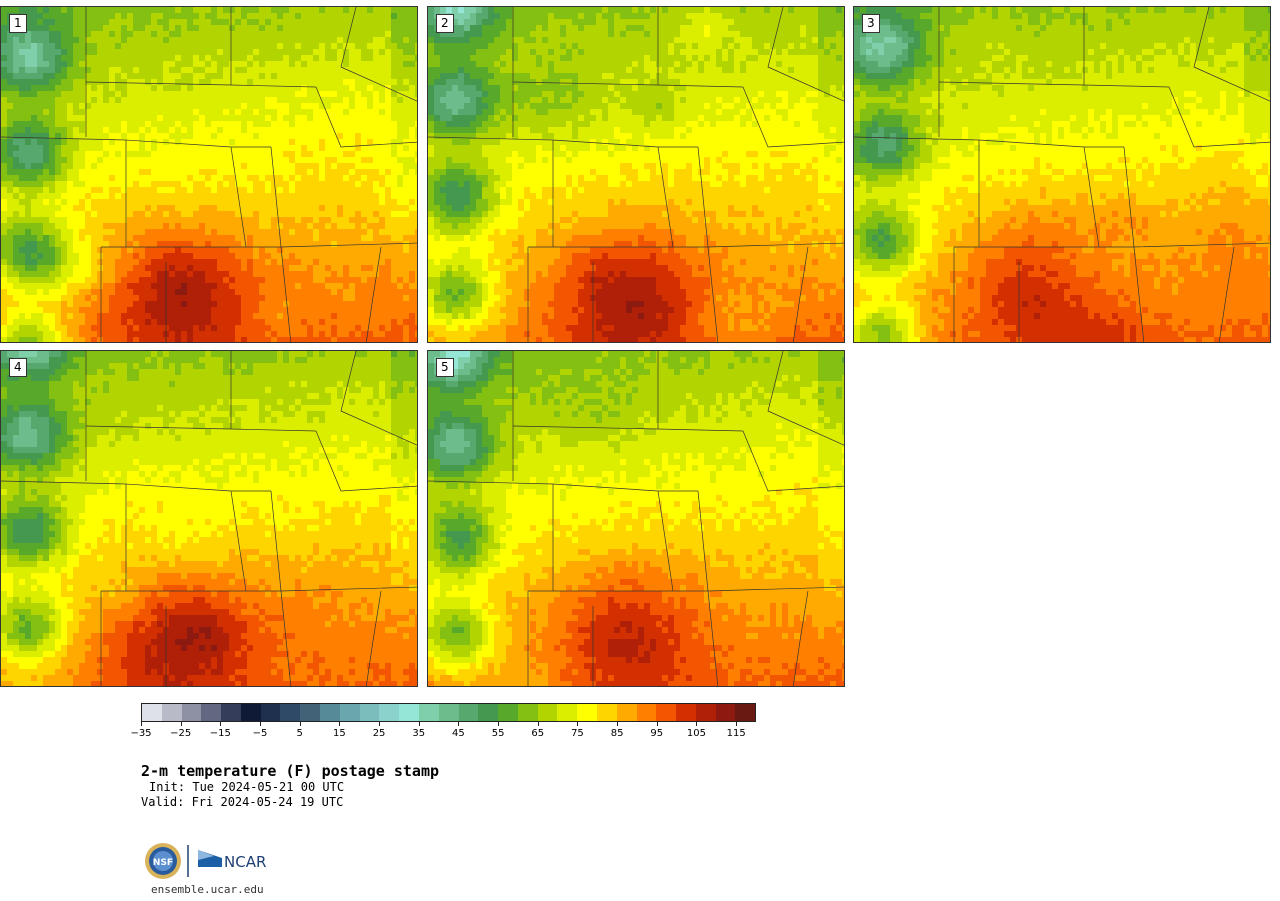 This screenshot has height=901, width=1280. What do you see at coordinates (617, 733) in the screenshot?
I see `colorbar-tick-label: 85` at bounding box center [617, 733].